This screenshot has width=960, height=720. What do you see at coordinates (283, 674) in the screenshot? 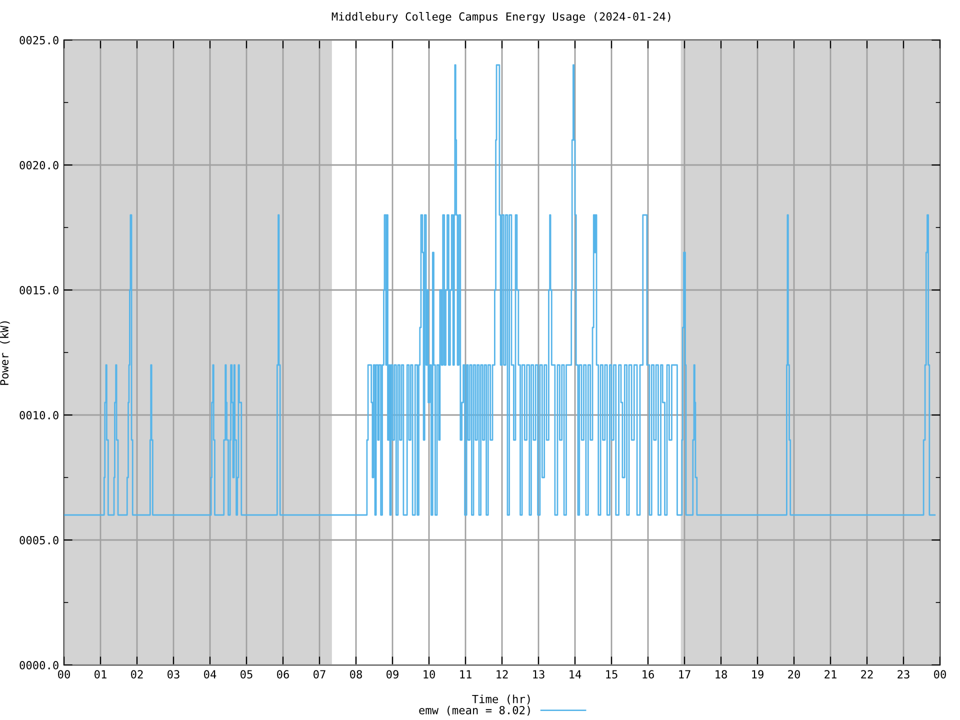
I see `x-tick-label: 06` at bounding box center [283, 674].